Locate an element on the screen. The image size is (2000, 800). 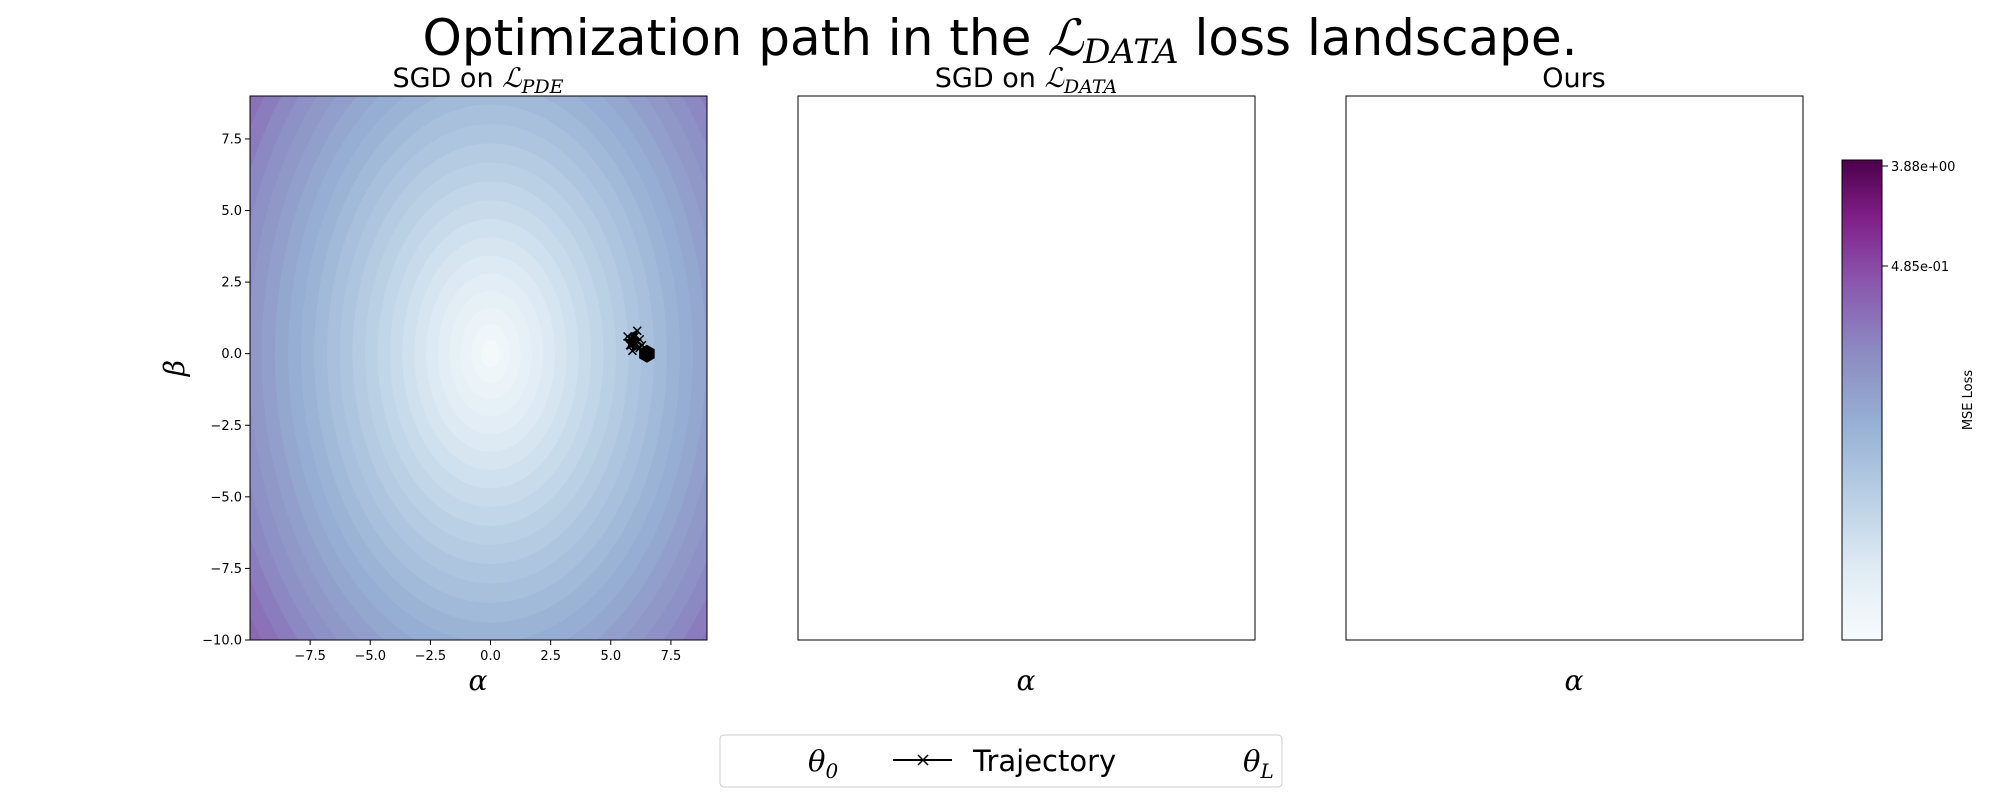
y-tick-label: −2.5 is located at coordinates (226, 426).